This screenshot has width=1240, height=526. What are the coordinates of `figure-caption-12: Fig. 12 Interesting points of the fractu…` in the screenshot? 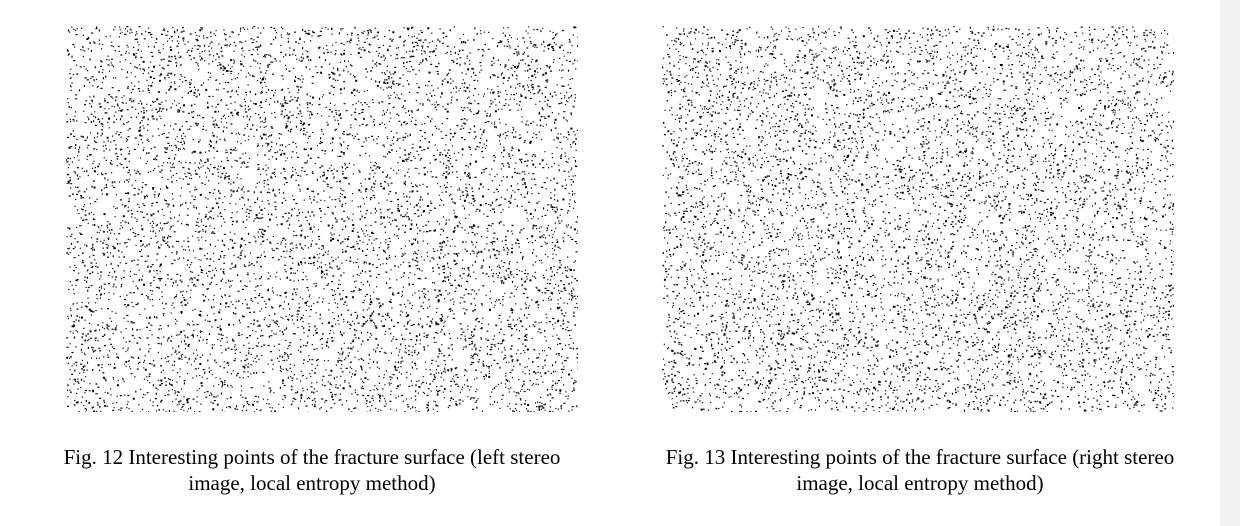 It's located at (312, 470).